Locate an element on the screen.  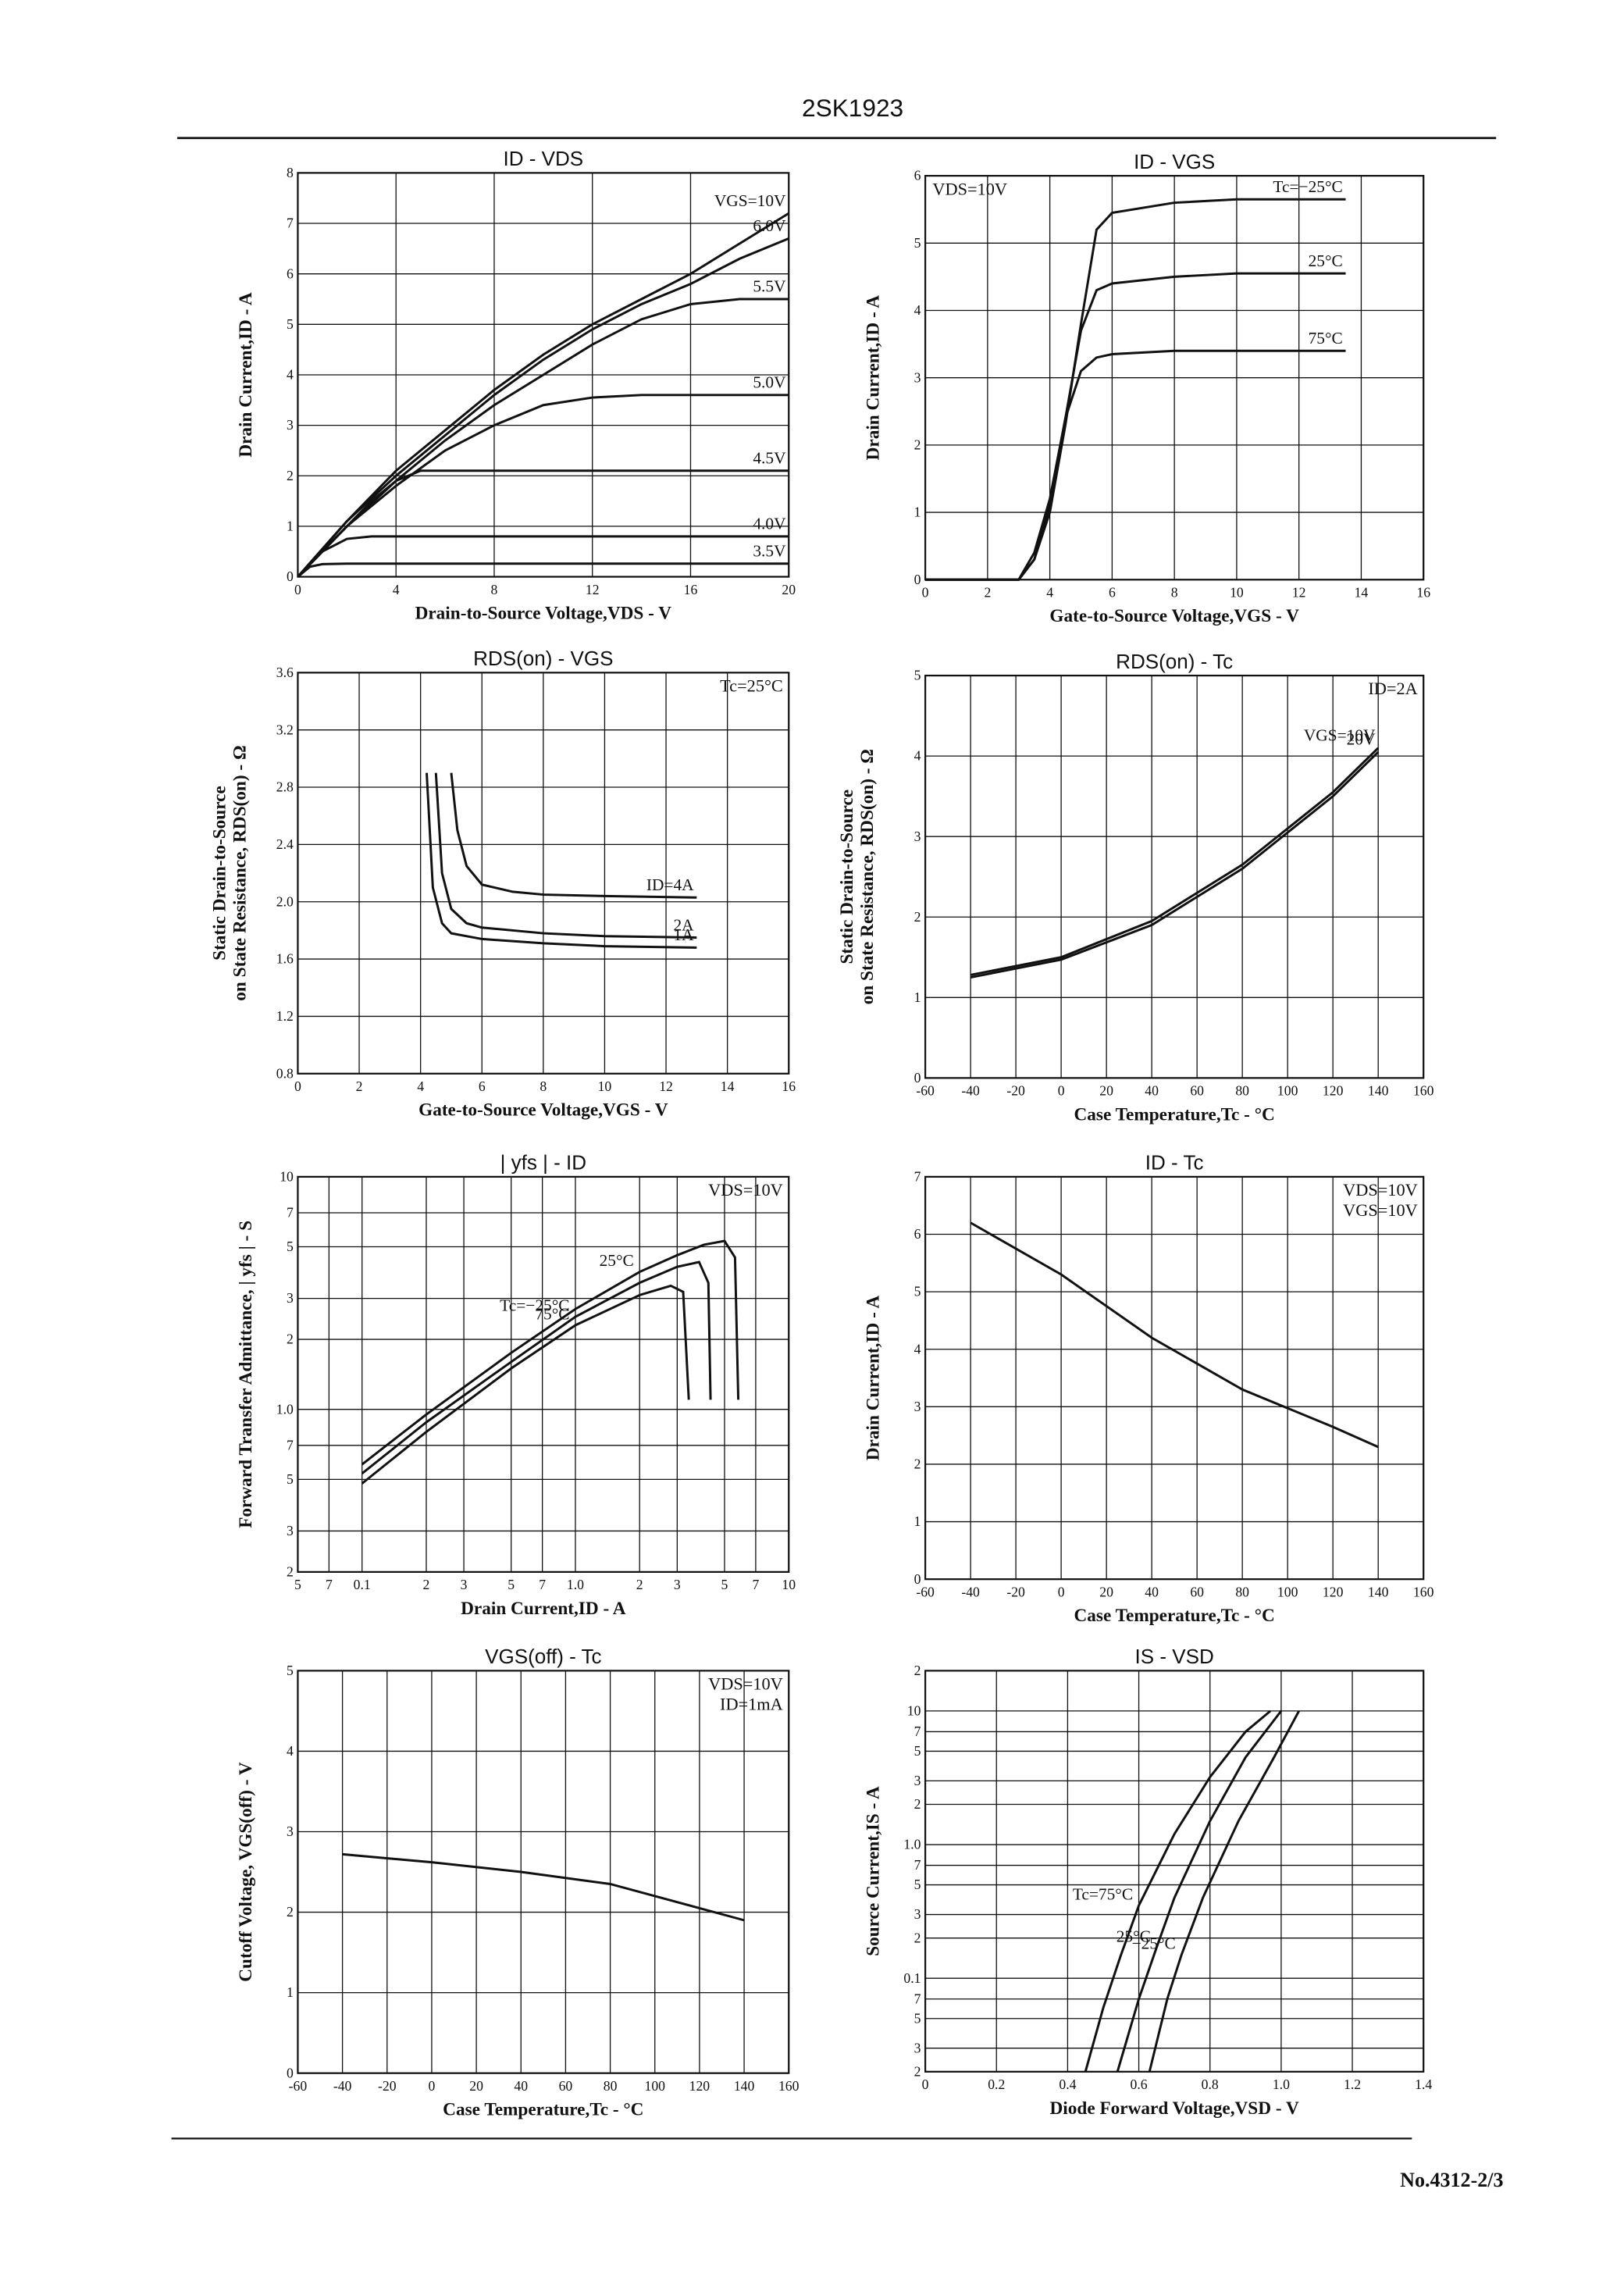
x-tick-label: 7 is located at coordinates (329, 1584).